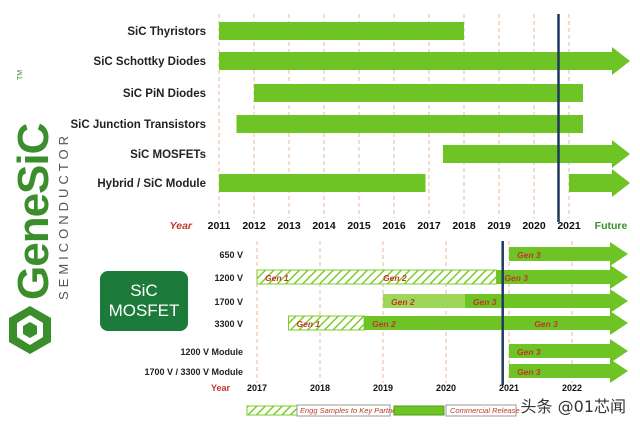 The image size is (640, 427). I want to click on bottom-row-label: 1200 V Module, so click(211, 352).